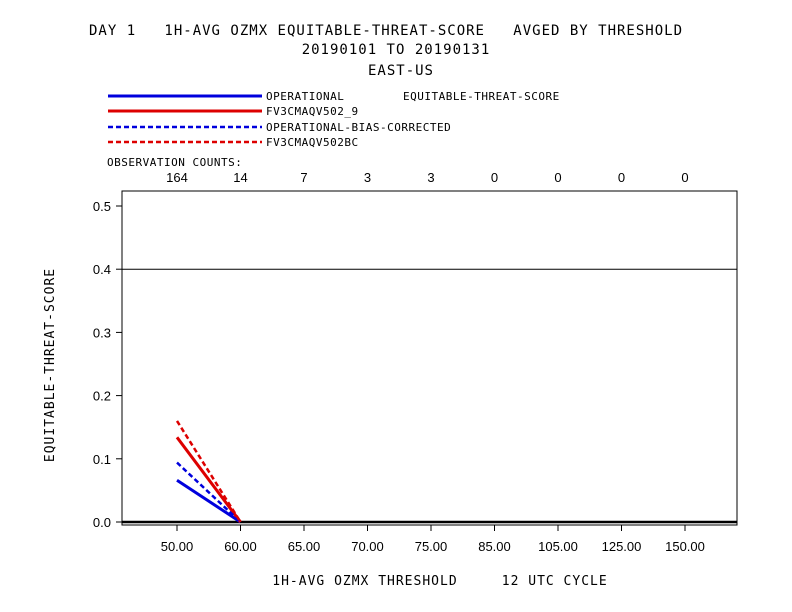 Image resolution: width=792 pixels, height=612 pixels. Describe the element at coordinates (102, 332) in the screenshot. I see `y-tick-label: 0.3` at that location.